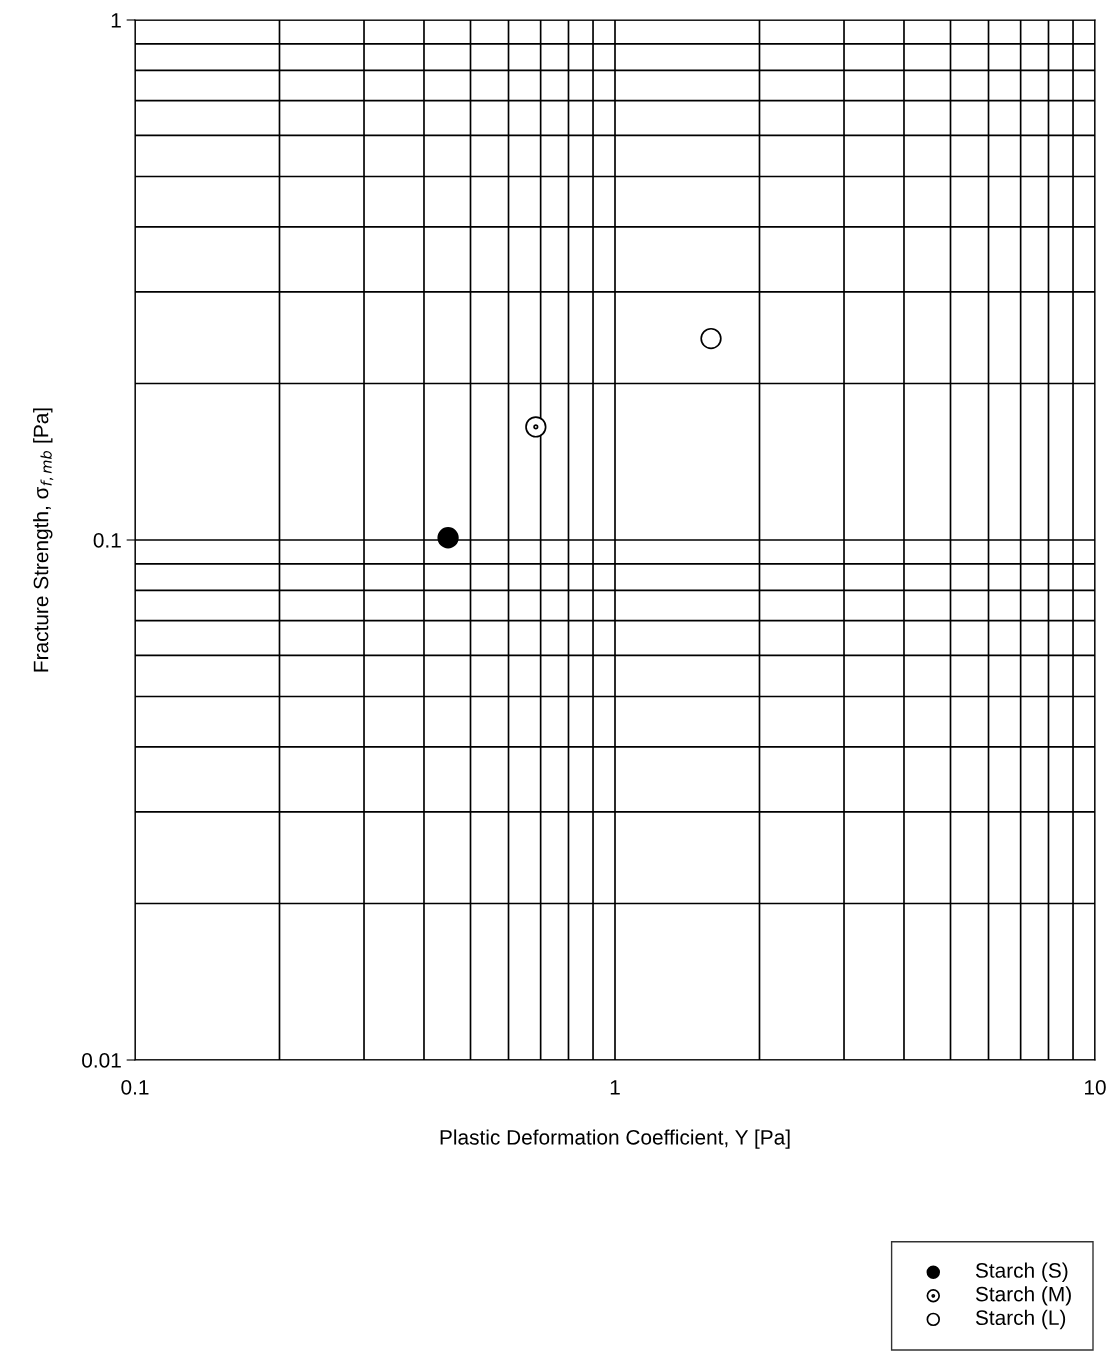  I want to click on x-tick-label: 0.1, so click(135, 1087).